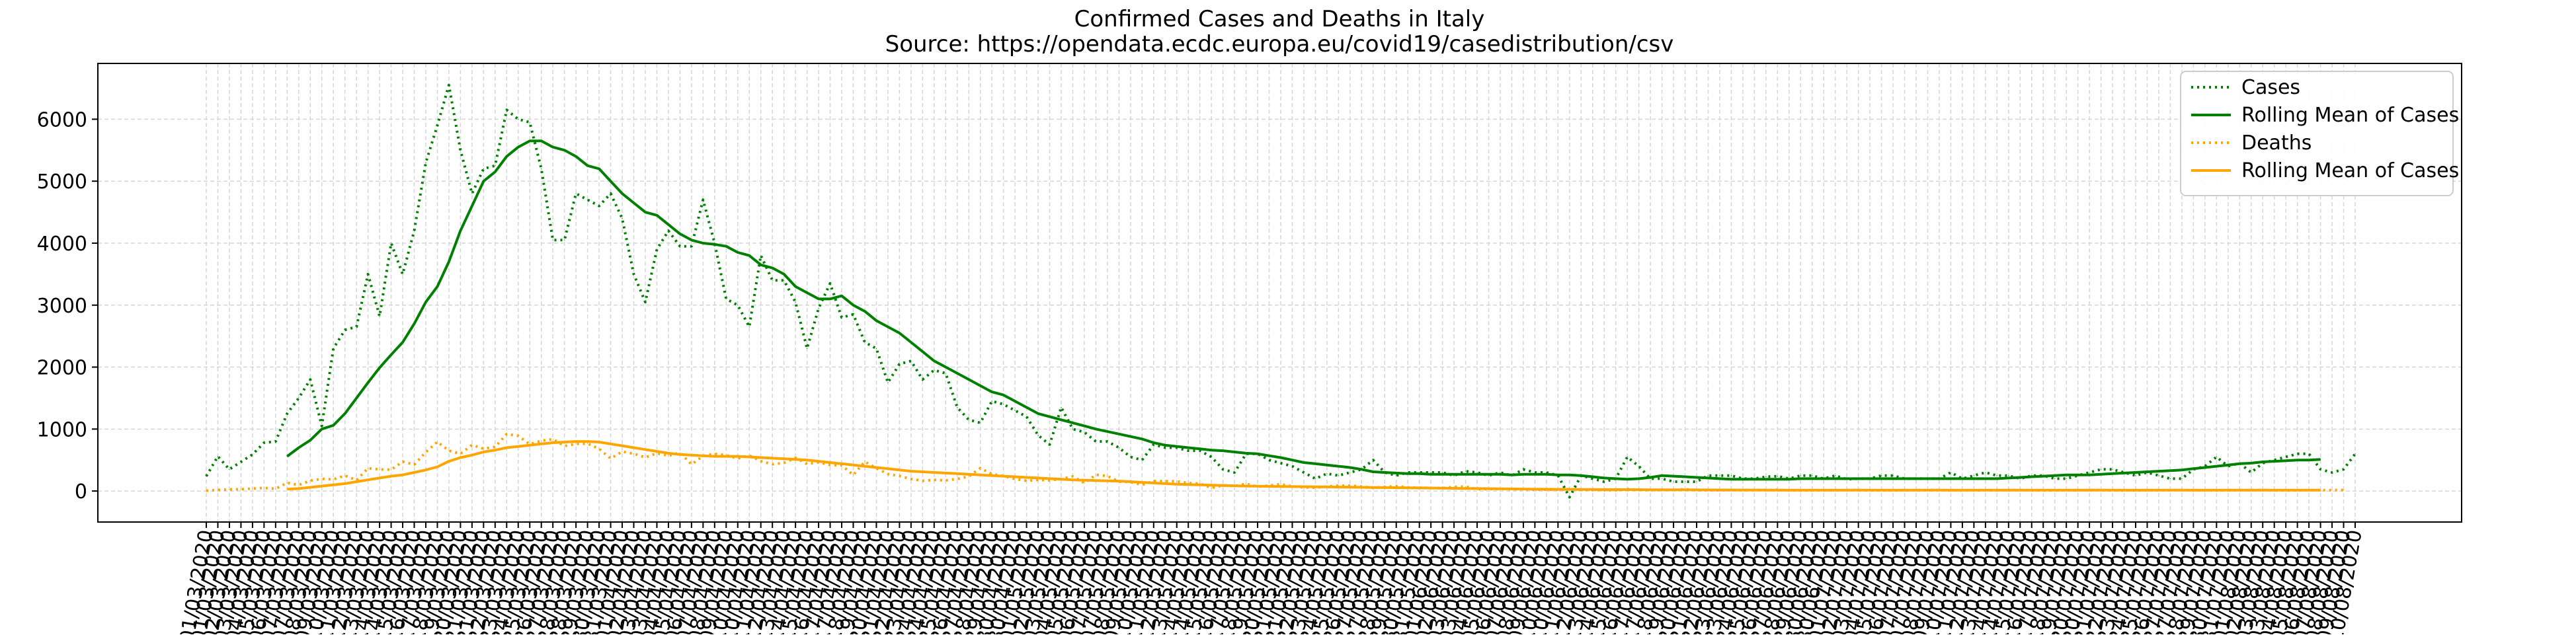  Describe the element at coordinates (67, 306) in the screenshot. I see `y-axis: 0 1000 2000 3000 4000 5000 6000` at that location.